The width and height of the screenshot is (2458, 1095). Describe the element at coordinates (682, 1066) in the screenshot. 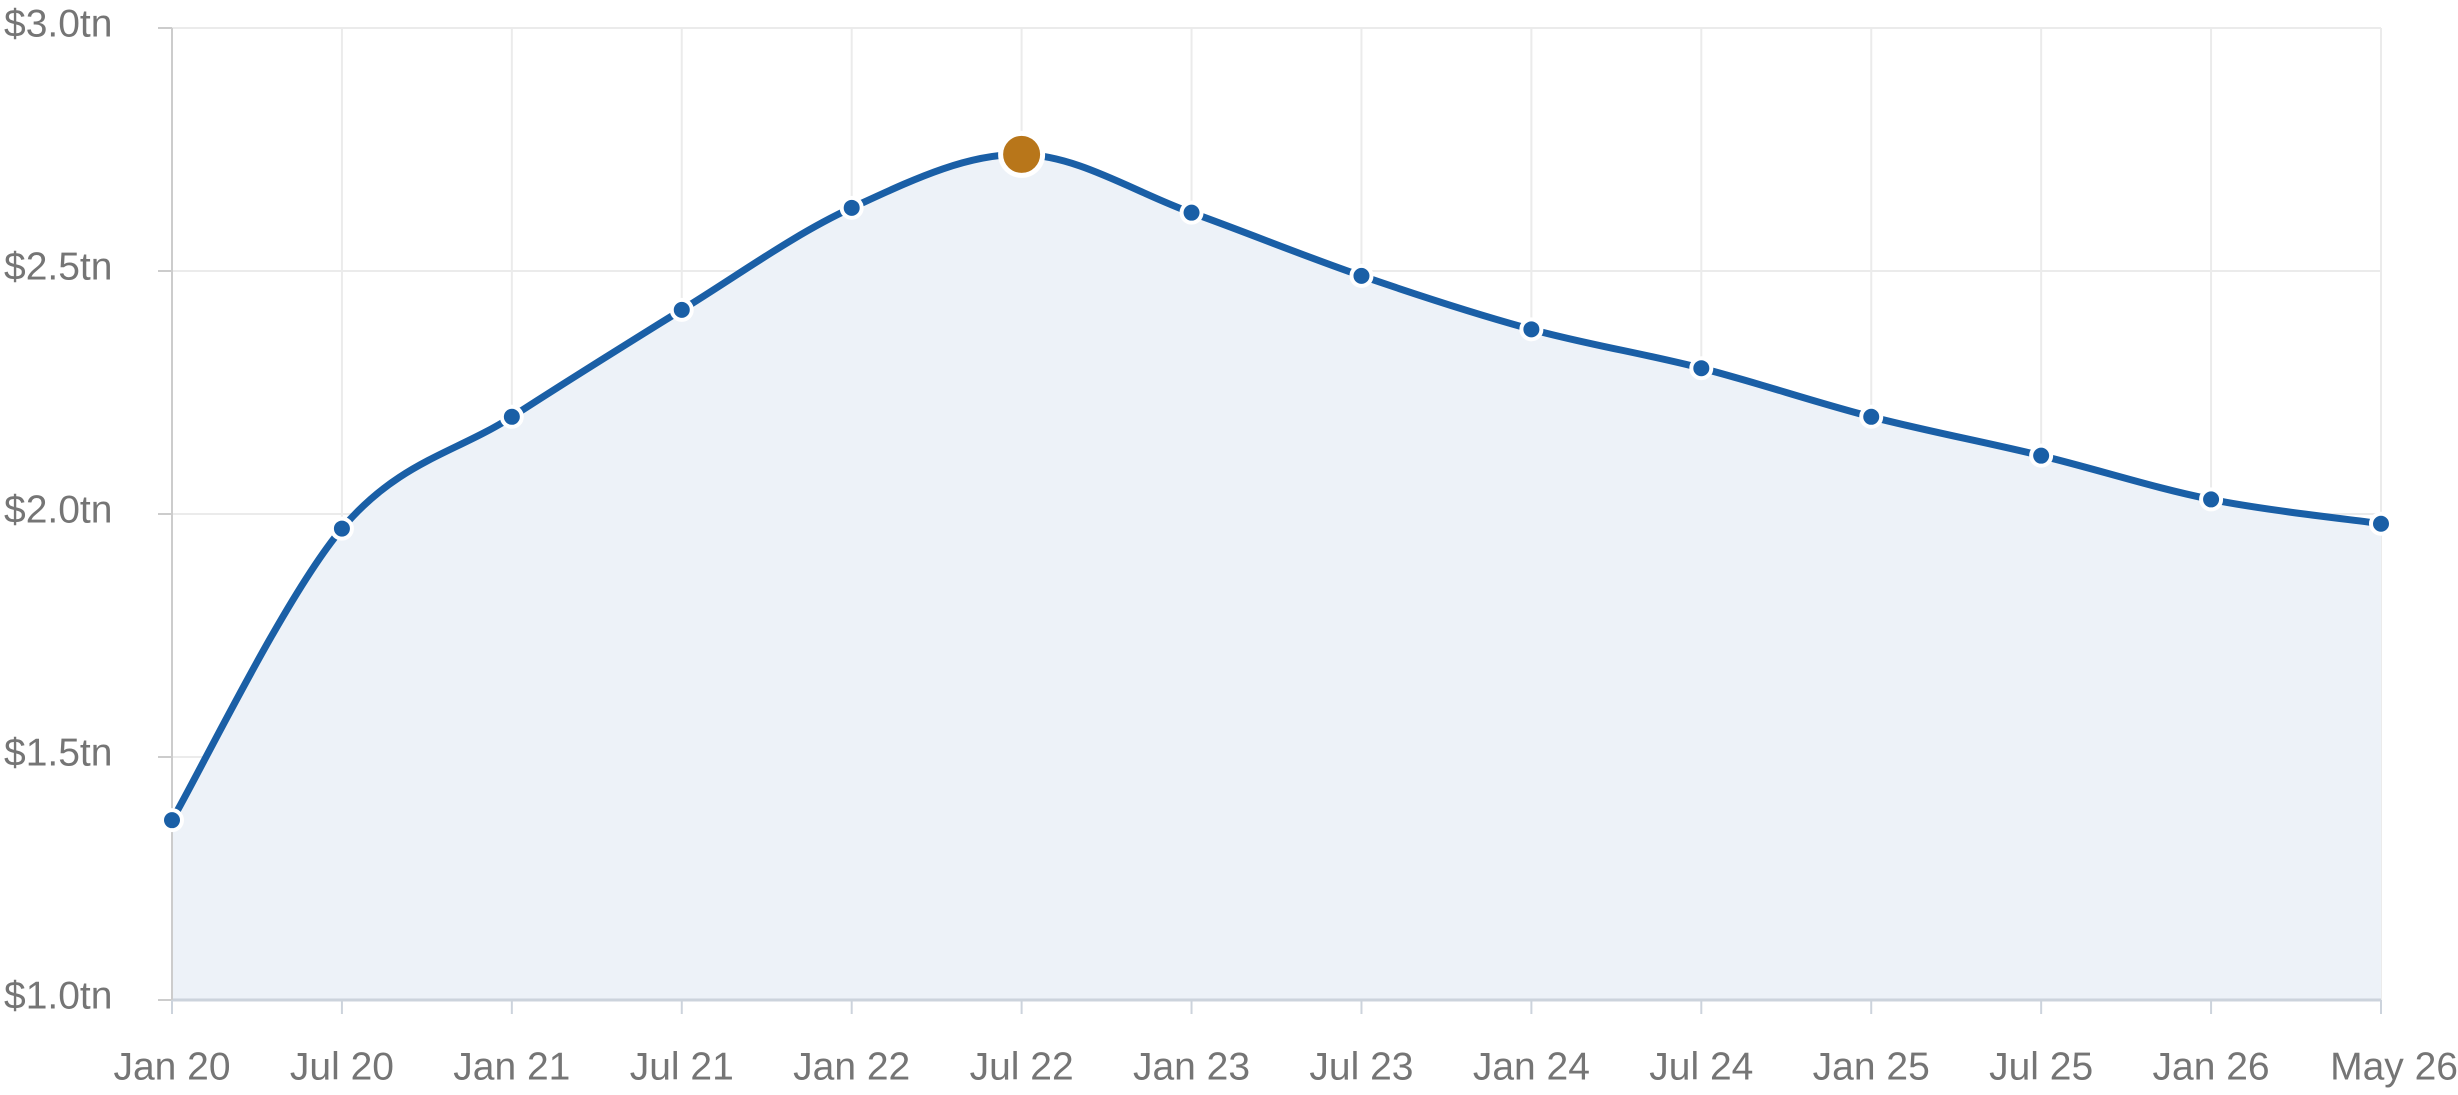

I see `x-tick-label: Jul 21` at that location.